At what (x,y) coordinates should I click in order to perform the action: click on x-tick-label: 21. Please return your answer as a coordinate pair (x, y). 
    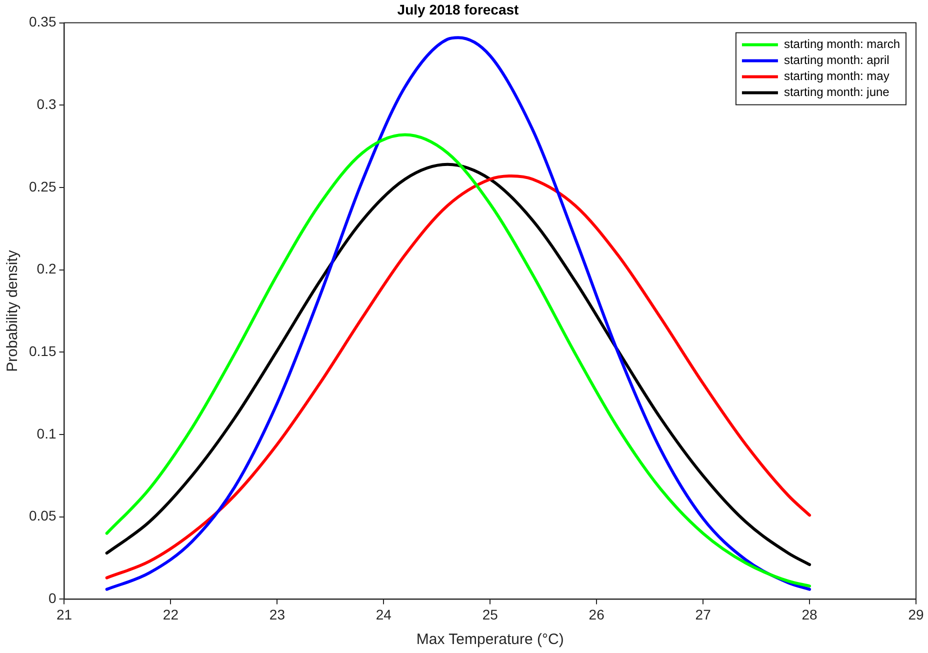
    Looking at the image, I should click on (64, 614).